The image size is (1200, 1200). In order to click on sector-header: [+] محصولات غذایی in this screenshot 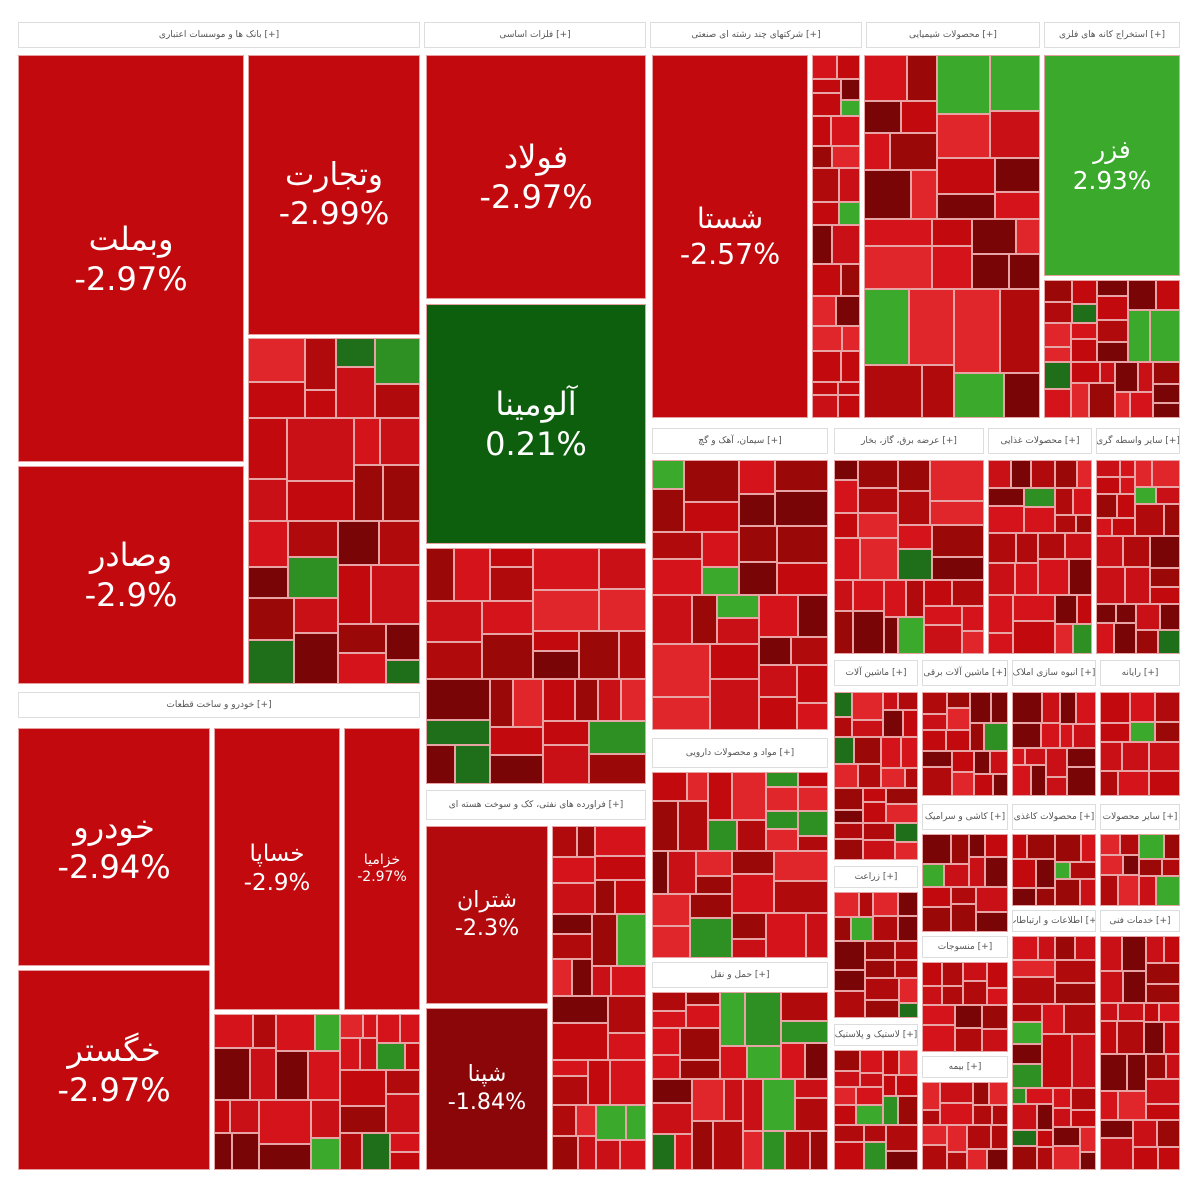, I will do `click(1040, 441)`.